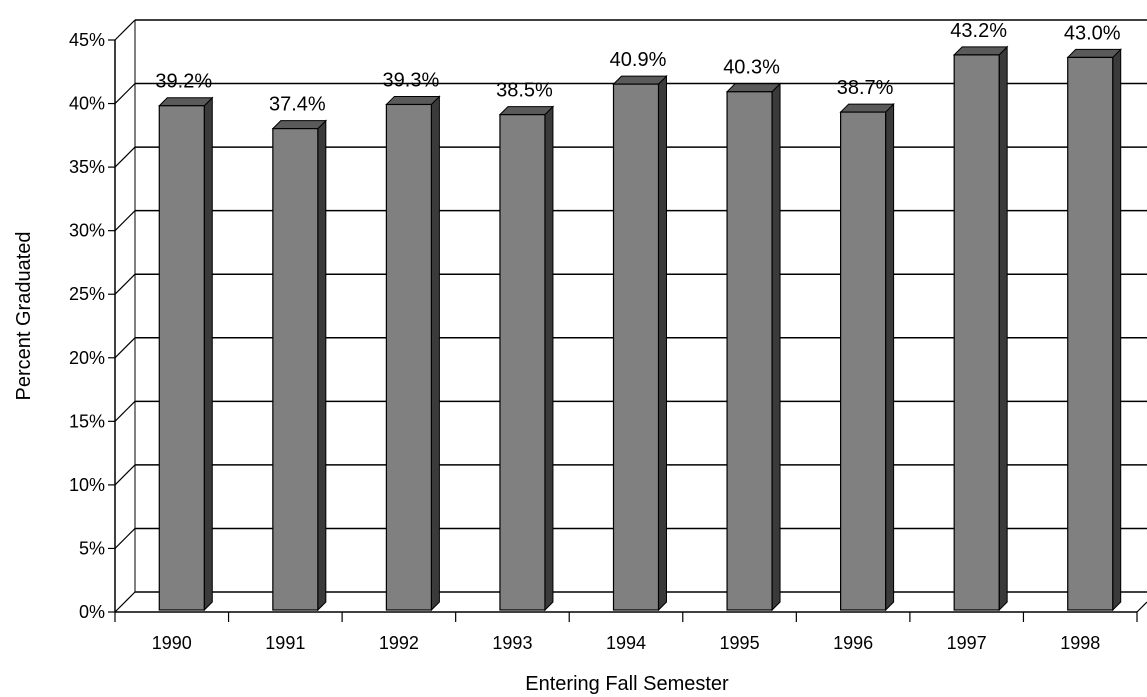 The height and width of the screenshot is (697, 1147). What do you see at coordinates (87, 294) in the screenshot?
I see `y-tick-label: 25%` at bounding box center [87, 294].